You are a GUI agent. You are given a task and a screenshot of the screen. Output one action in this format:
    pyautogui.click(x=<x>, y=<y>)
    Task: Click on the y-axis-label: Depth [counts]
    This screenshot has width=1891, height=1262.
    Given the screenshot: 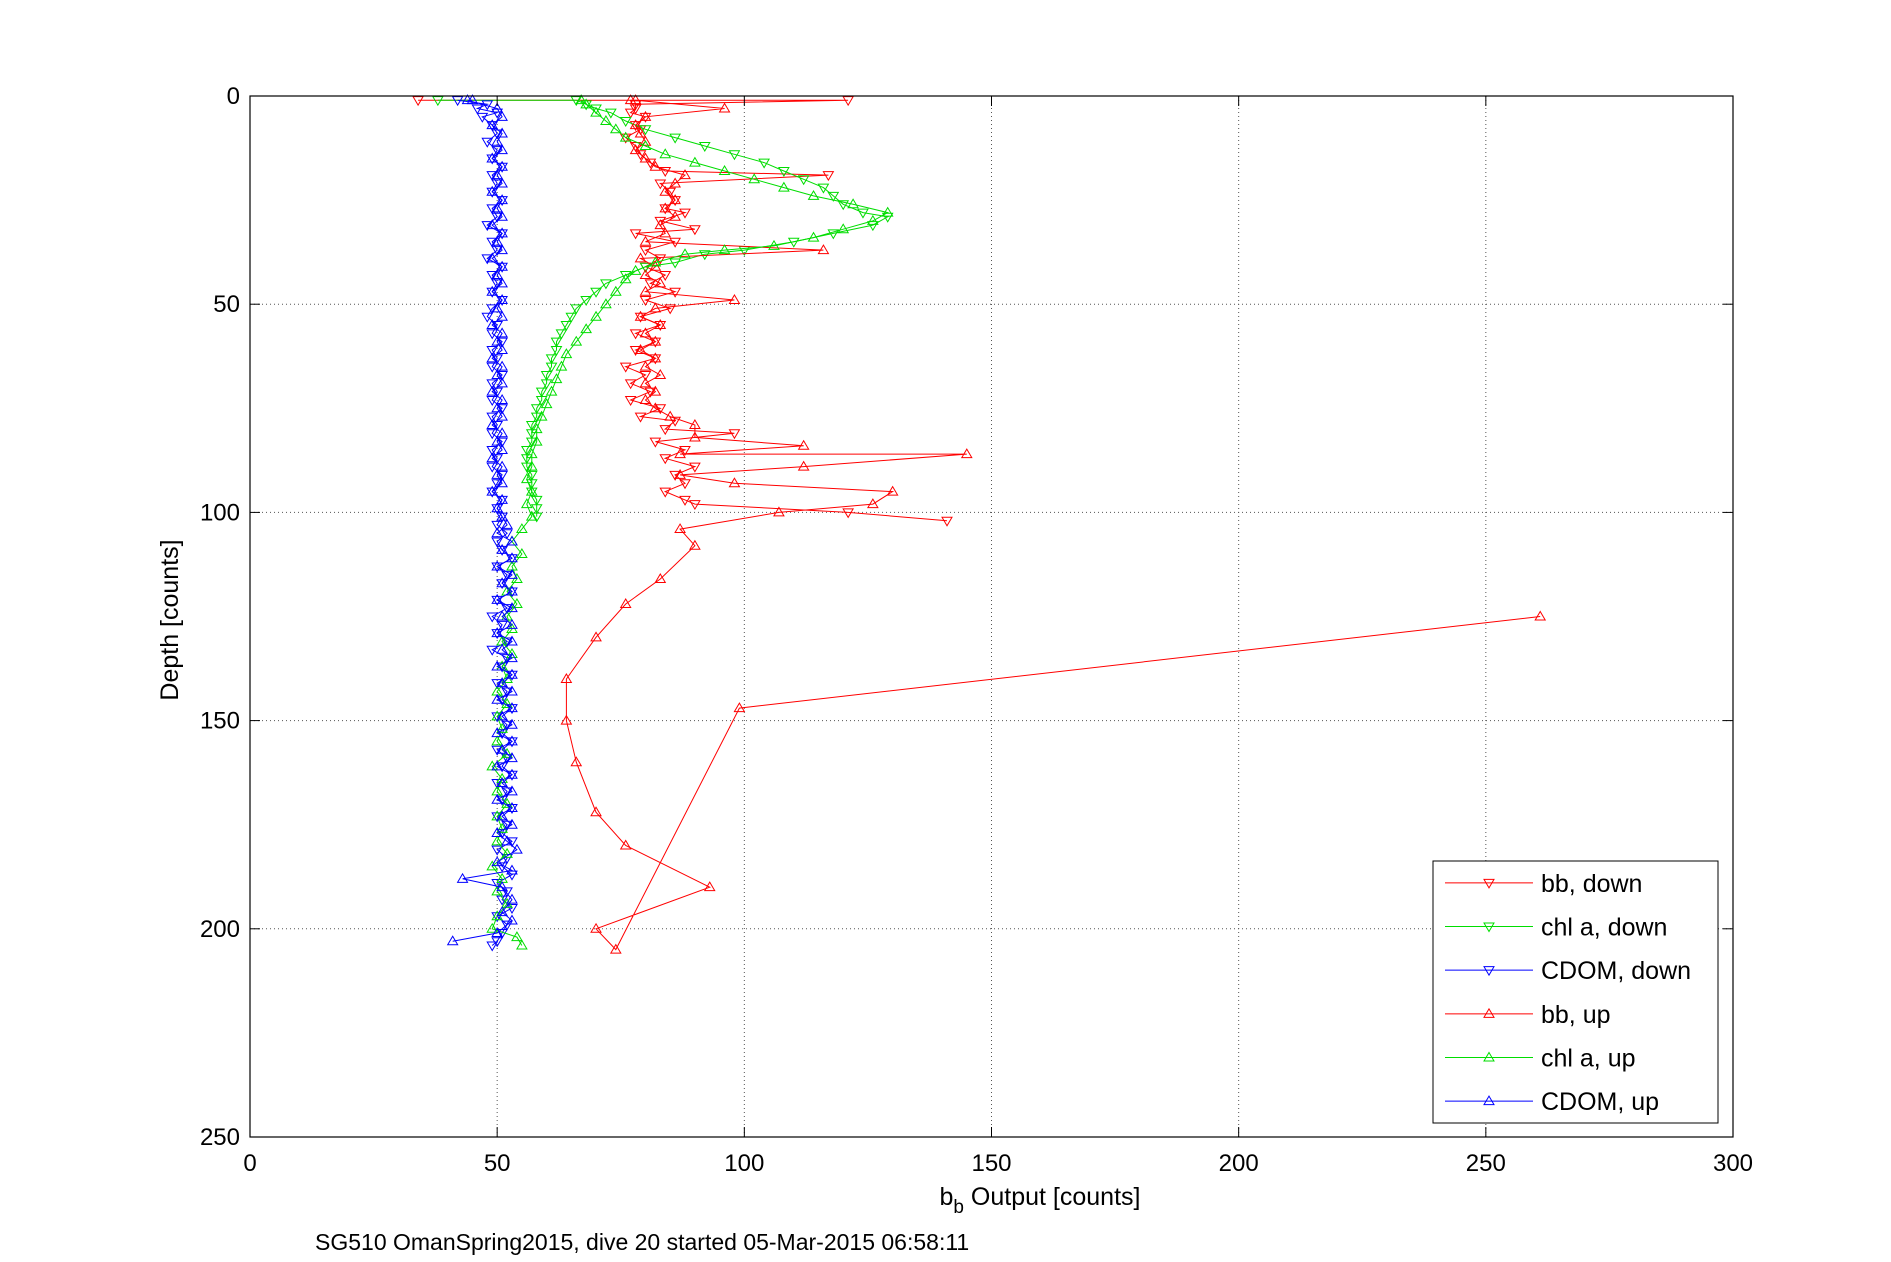 What is the action you would take?
    pyautogui.click(x=170, y=619)
    